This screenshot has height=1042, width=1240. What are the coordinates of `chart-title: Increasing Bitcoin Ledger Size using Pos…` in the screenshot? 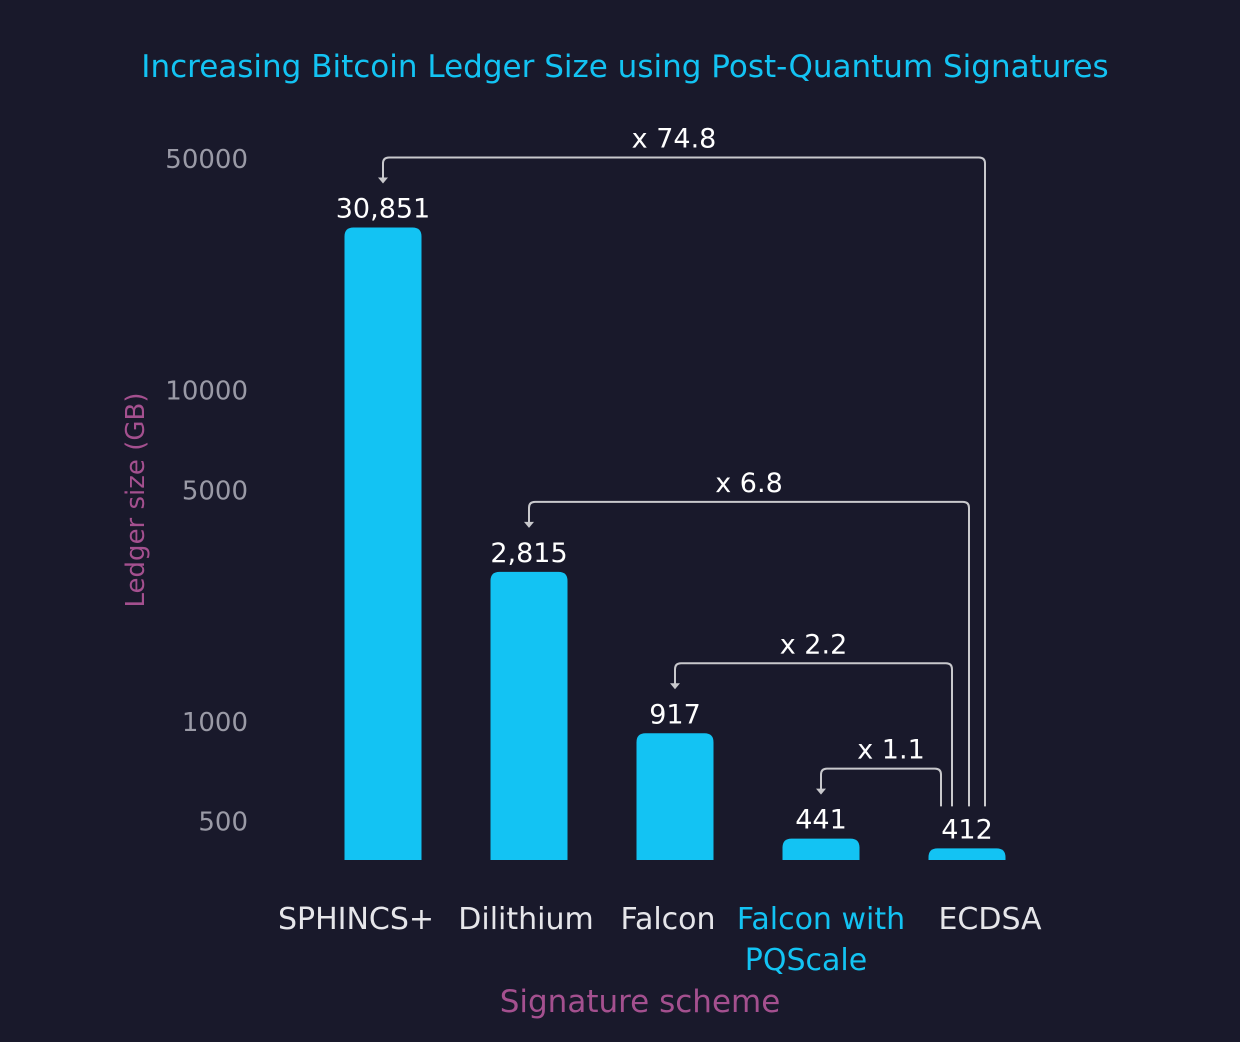 It's located at (624, 67).